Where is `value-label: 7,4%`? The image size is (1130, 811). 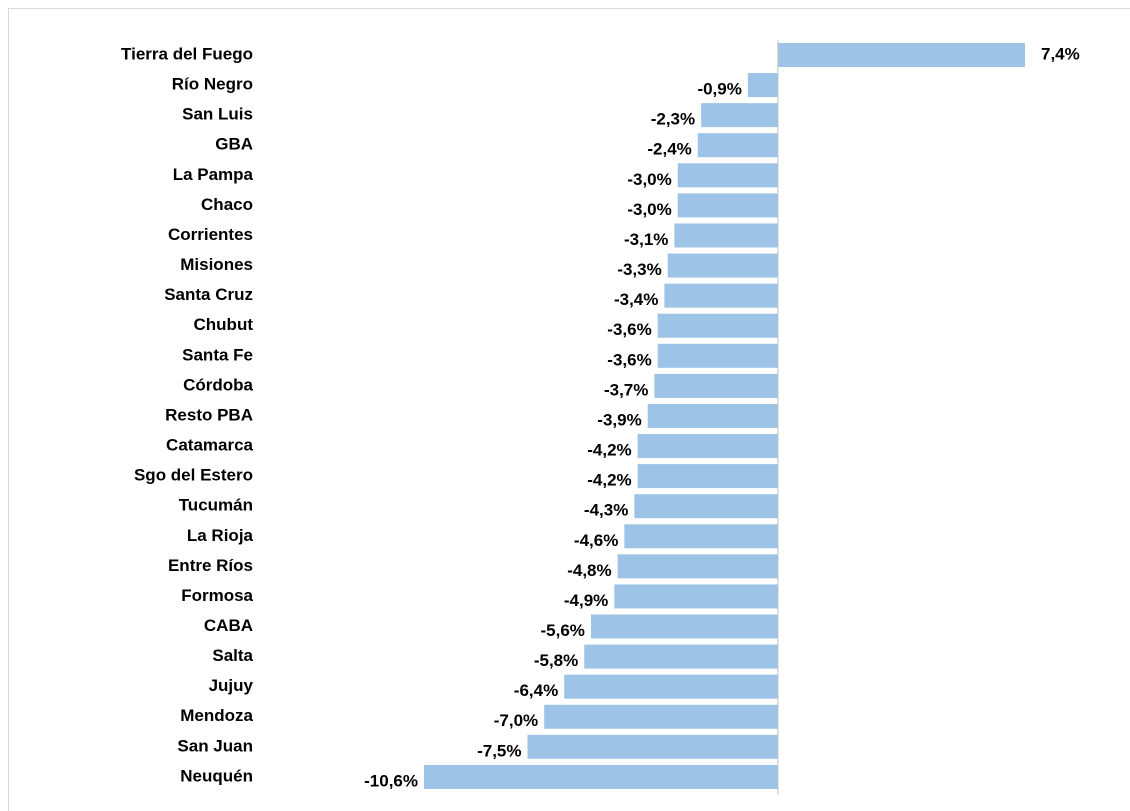
value-label: 7,4% is located at coordinates (1060, 53).